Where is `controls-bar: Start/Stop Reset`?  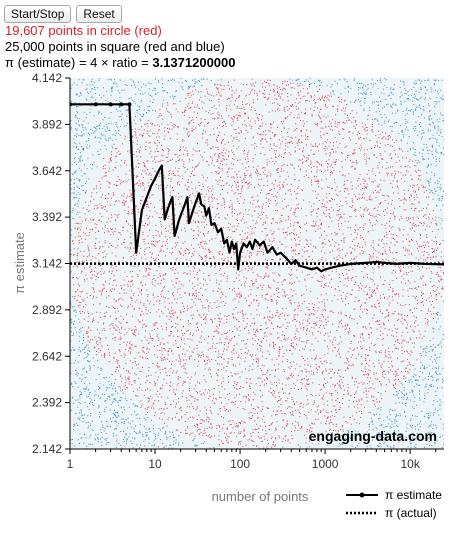
controls-bar: Start/Stop Reset is located at coordinates (63, 14).